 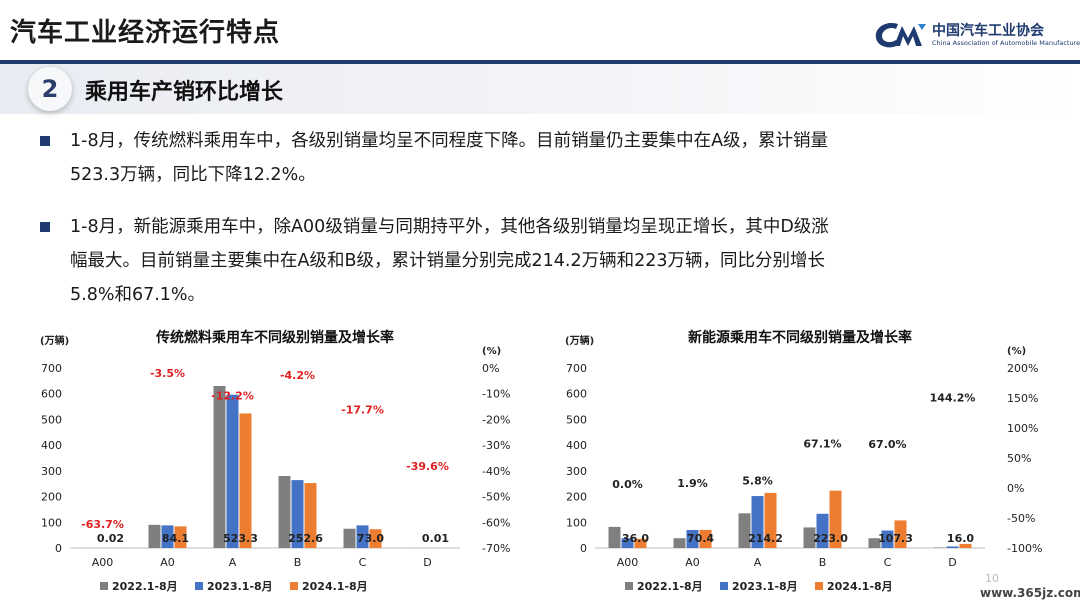 I want to click on growth-label: -17.7%, so click(x=362, y=410).